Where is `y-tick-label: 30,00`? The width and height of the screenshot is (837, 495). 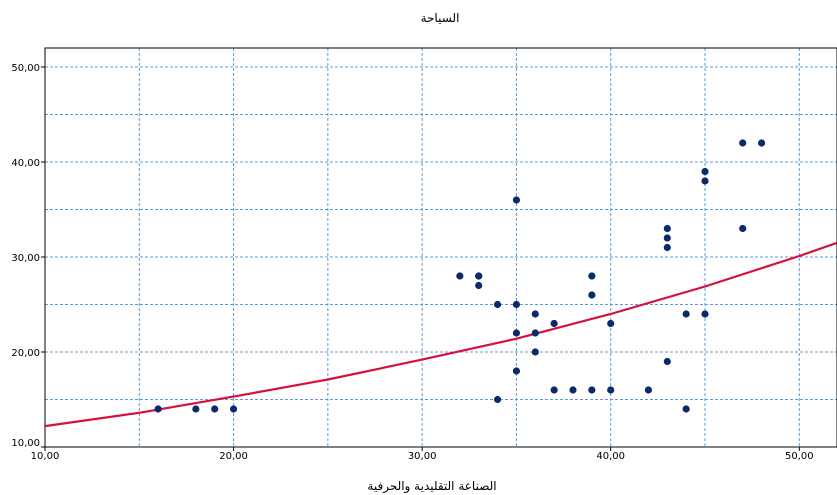 y-tick-label: 30,00 is located at coordinates (25, 258).